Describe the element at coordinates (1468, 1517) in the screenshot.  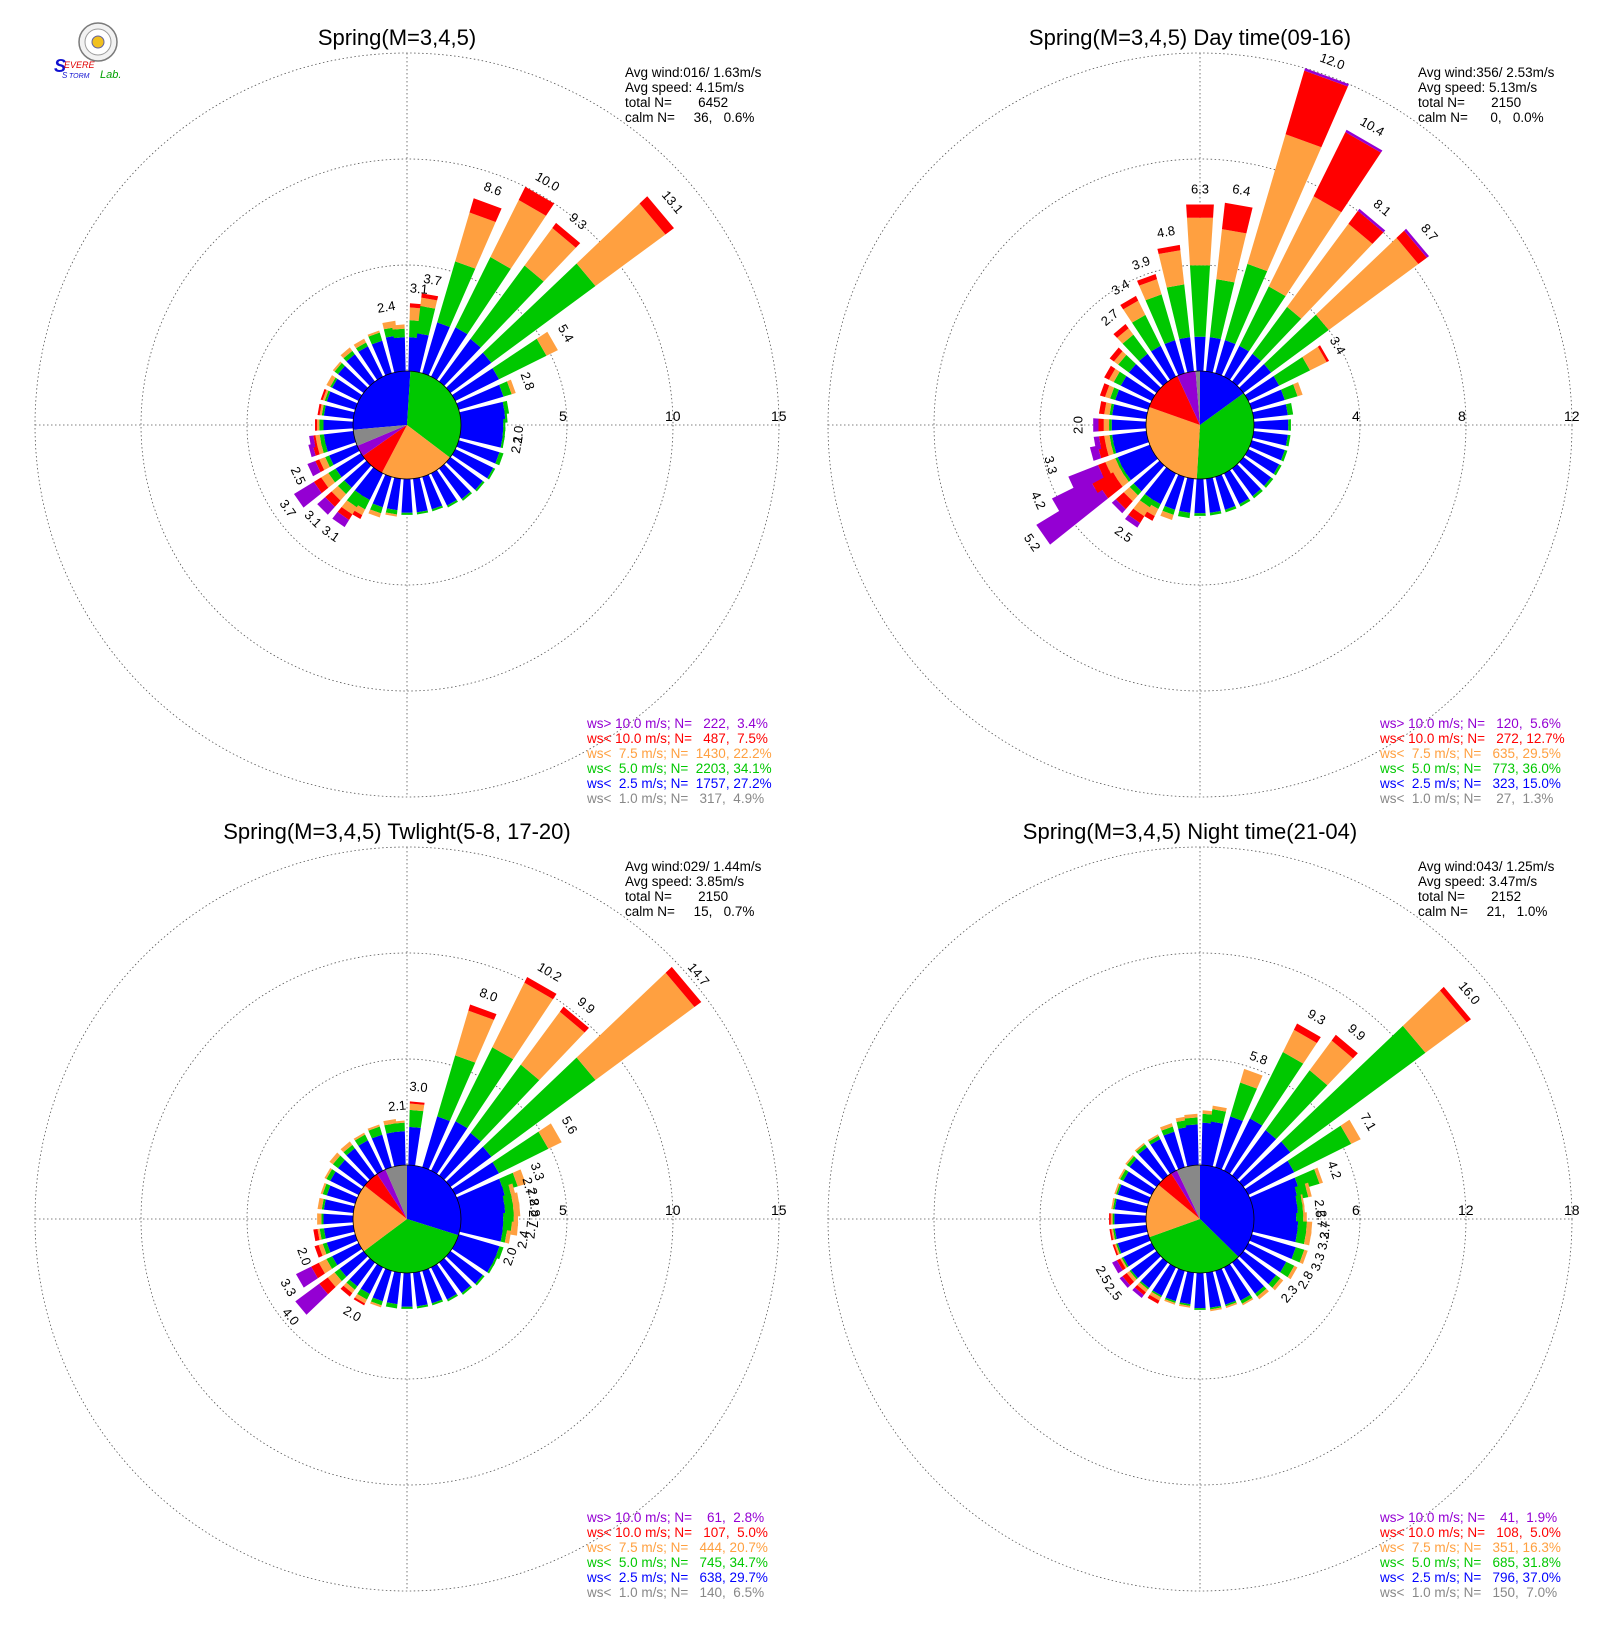
I see `legend-entry-1: ws> 10.0 m/s; N= 41, 1.9%` at that location.